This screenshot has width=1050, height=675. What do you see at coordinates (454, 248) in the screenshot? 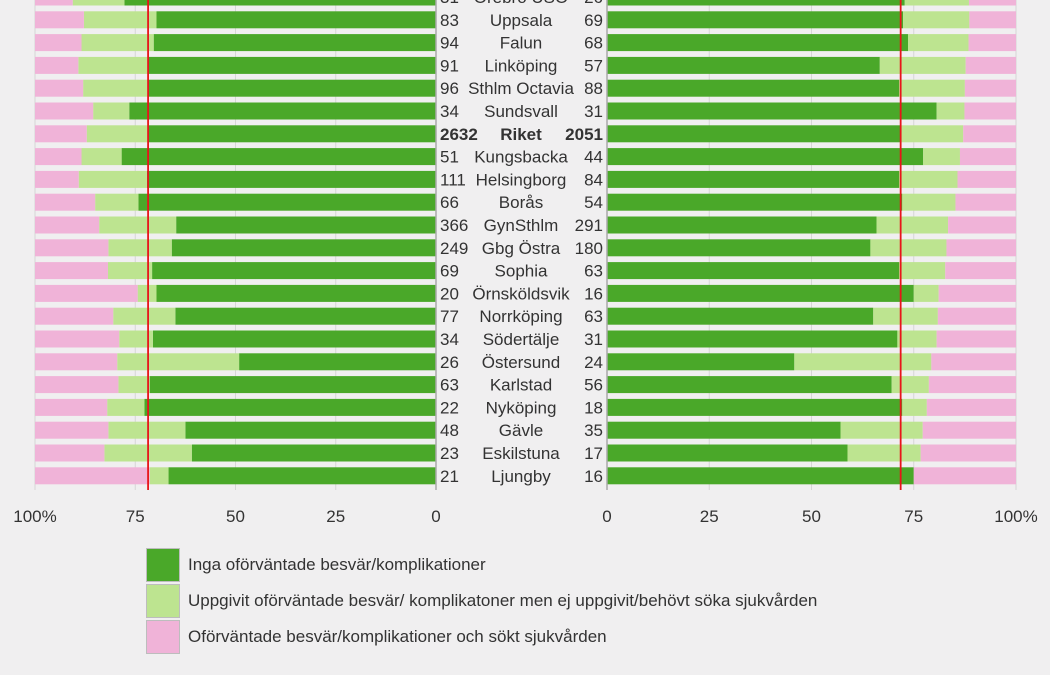
I see `n-left-row-11: 249` at bounding box center [454, 248].